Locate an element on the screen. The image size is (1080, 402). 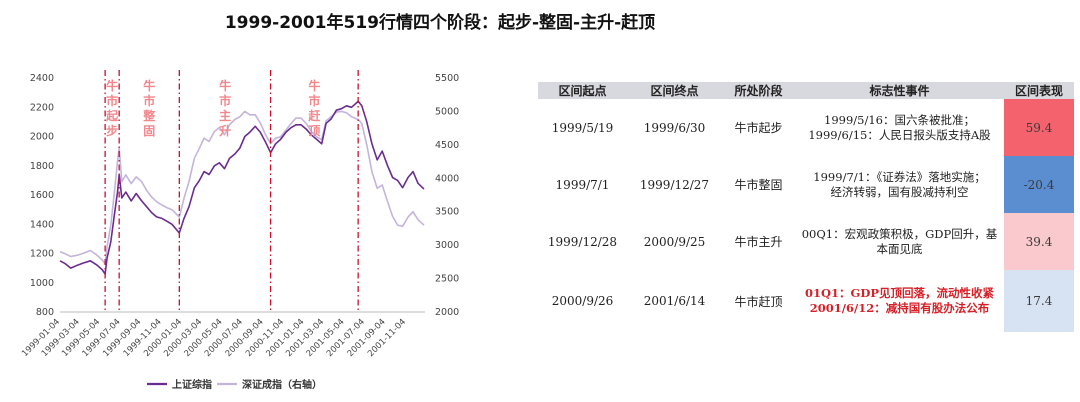
cell-event: 00Q1：宏观政策积极，GDP回升，基 本面见底 is located at coordinates (899, 241).